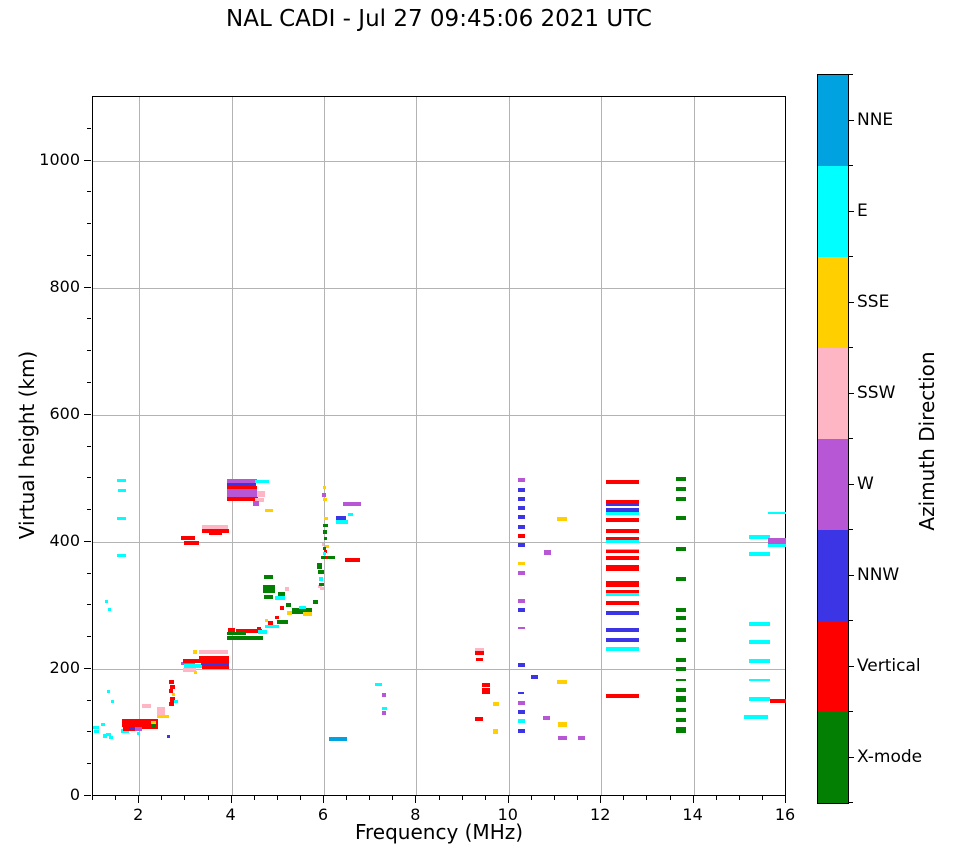 This screenshot has height=857, width=958. What do you see at coordinates (600, 814) in the screenshot?
I see `x-tick-label: 12` at bounding box center [600, 814].